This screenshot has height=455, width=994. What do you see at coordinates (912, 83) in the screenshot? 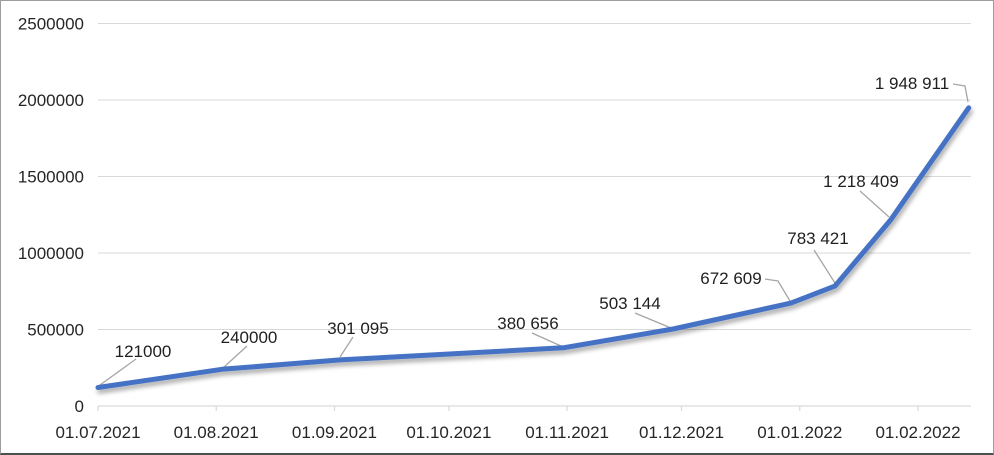
I see `data-point-label: 1 948 911` at bounding box center [912, 83].